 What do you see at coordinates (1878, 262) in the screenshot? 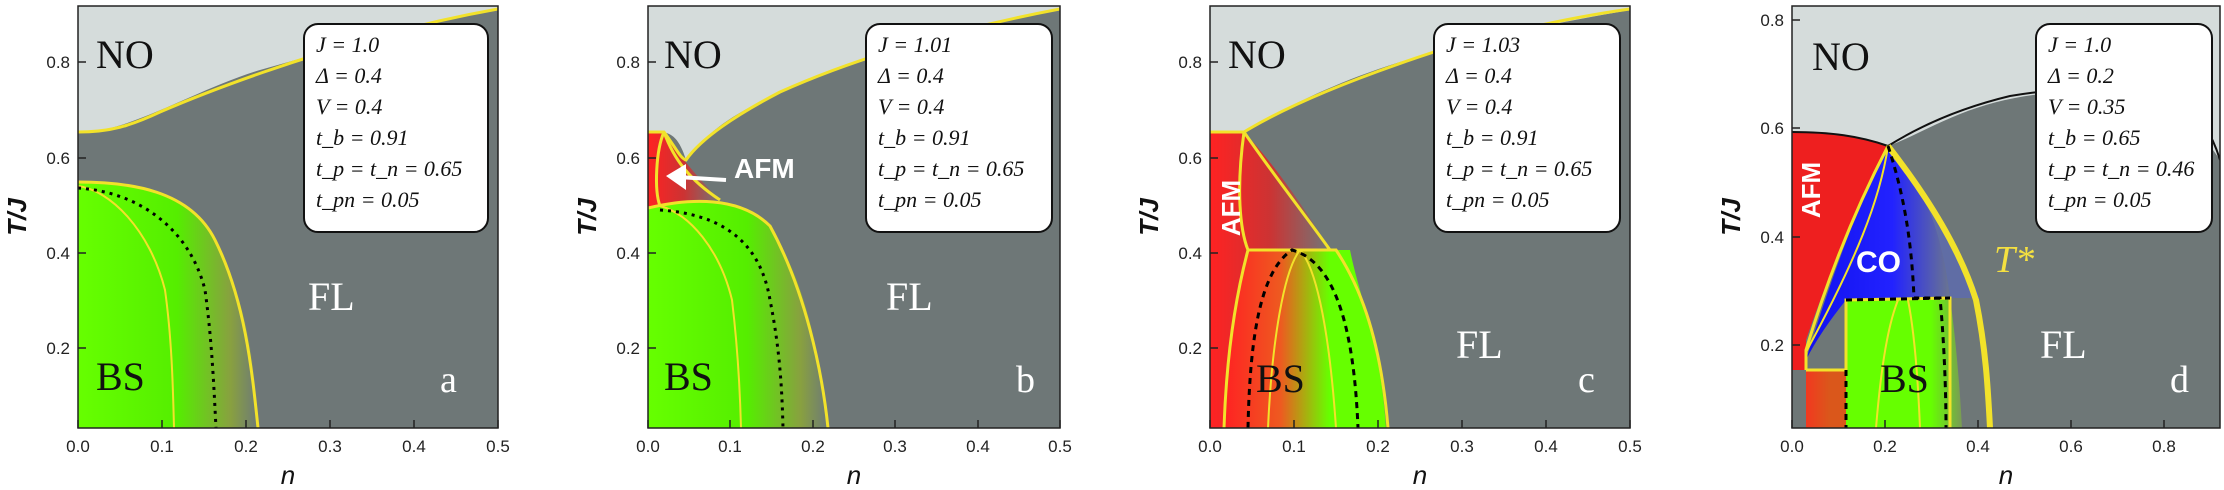
I see `phase-label-co: CO` at bounding box center [1878, 262].